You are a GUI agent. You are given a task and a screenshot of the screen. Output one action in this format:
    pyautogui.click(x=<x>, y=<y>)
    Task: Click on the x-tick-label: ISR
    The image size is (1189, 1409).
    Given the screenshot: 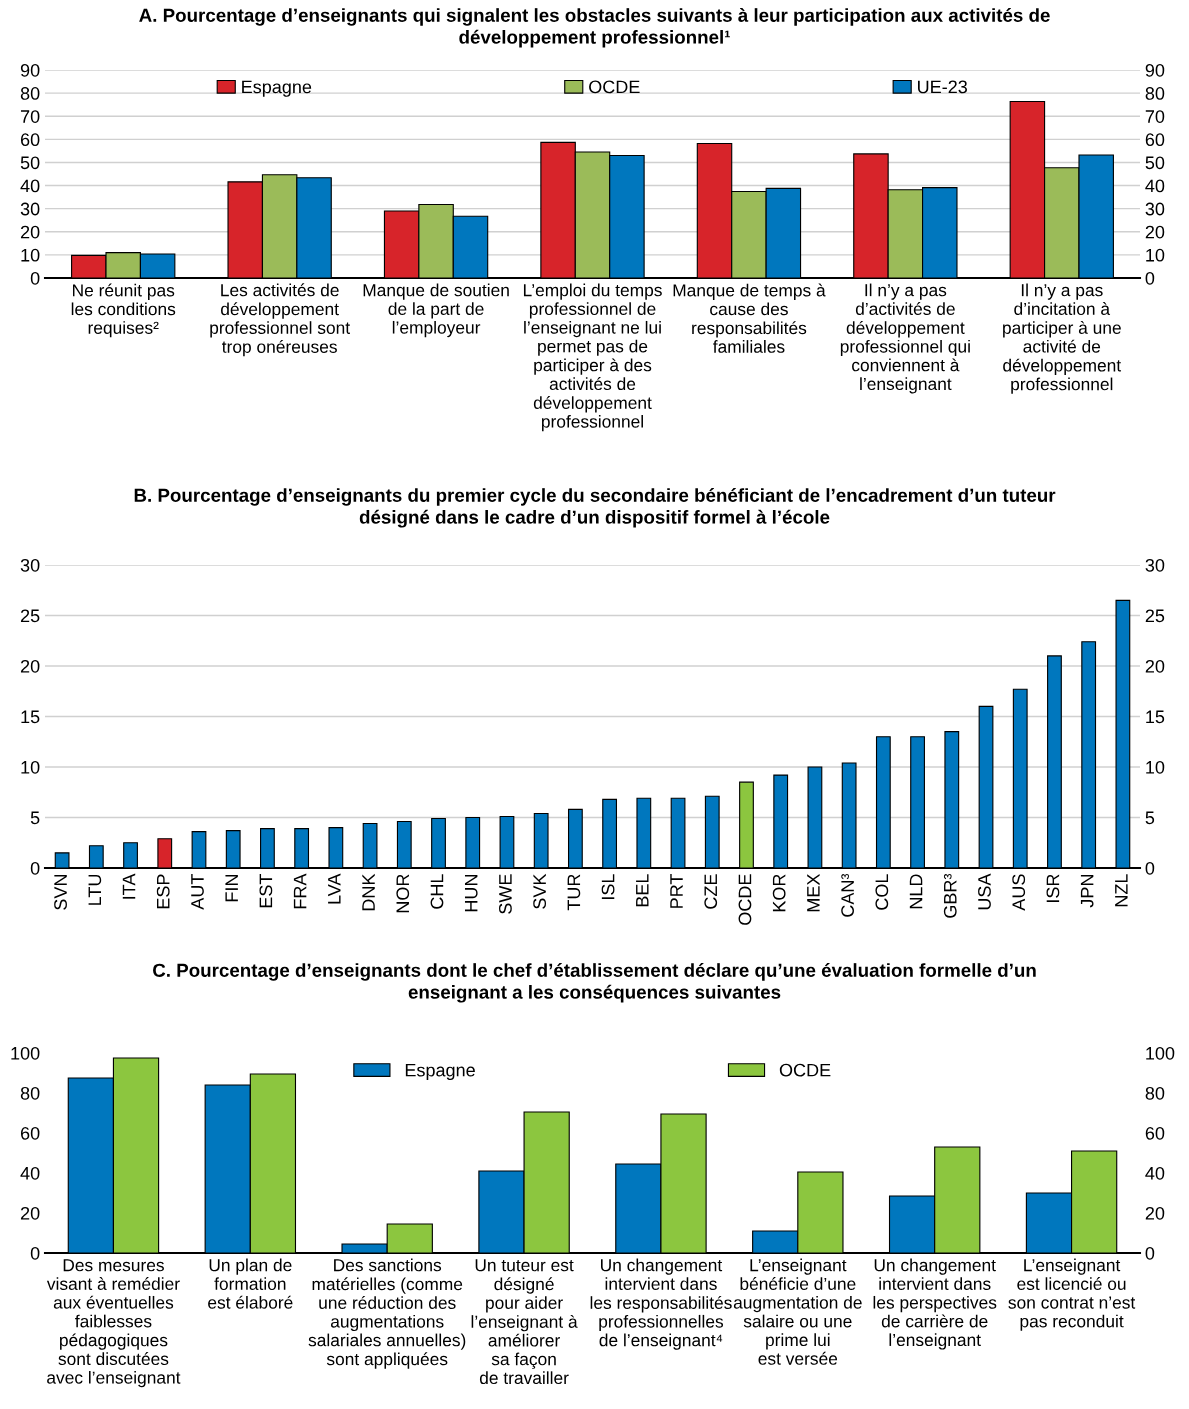 What is the action you would take?
    pyautogui.click(x=1053, y=888)
    